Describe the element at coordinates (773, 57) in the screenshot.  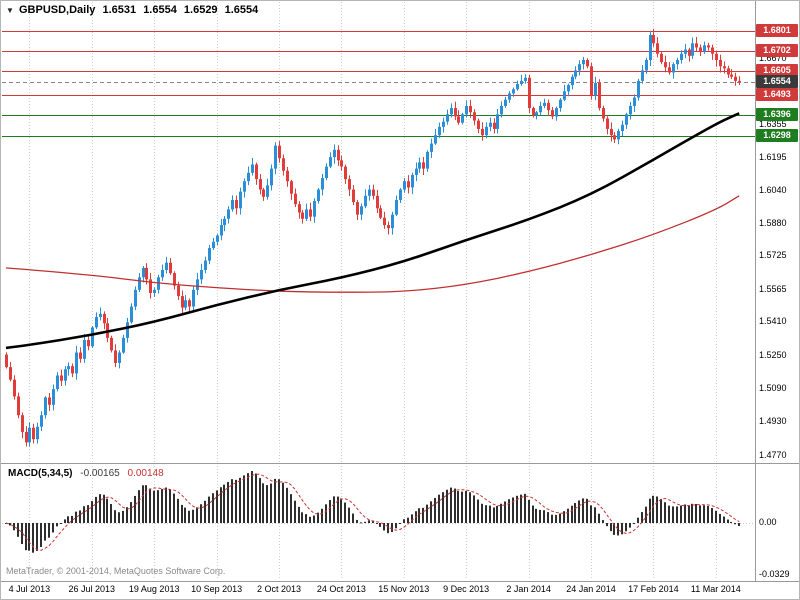
I see `price-tick-label: 1.6670` at that location.